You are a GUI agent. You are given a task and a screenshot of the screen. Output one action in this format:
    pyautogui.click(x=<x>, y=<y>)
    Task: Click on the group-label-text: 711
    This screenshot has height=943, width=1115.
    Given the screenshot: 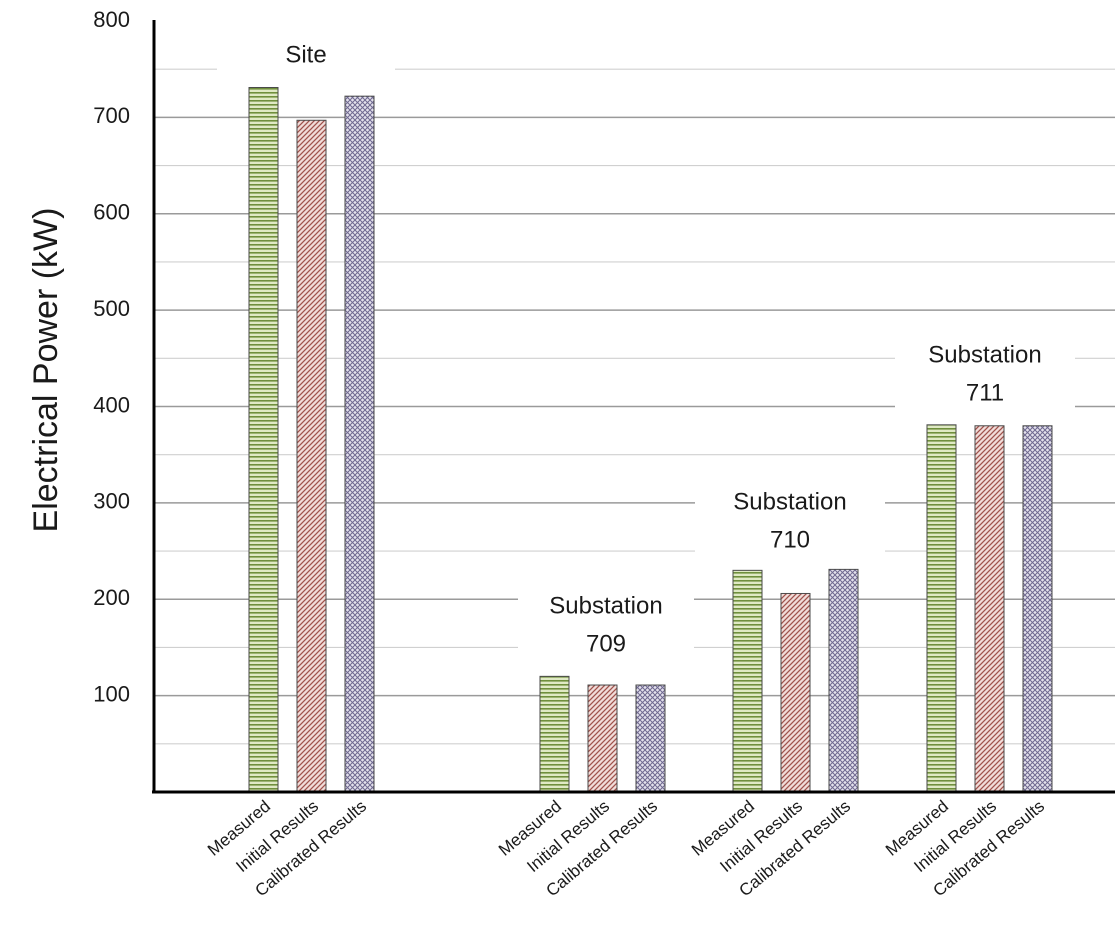 What is the action you would take?
    pyautogui.click(x=985, y=392)
    